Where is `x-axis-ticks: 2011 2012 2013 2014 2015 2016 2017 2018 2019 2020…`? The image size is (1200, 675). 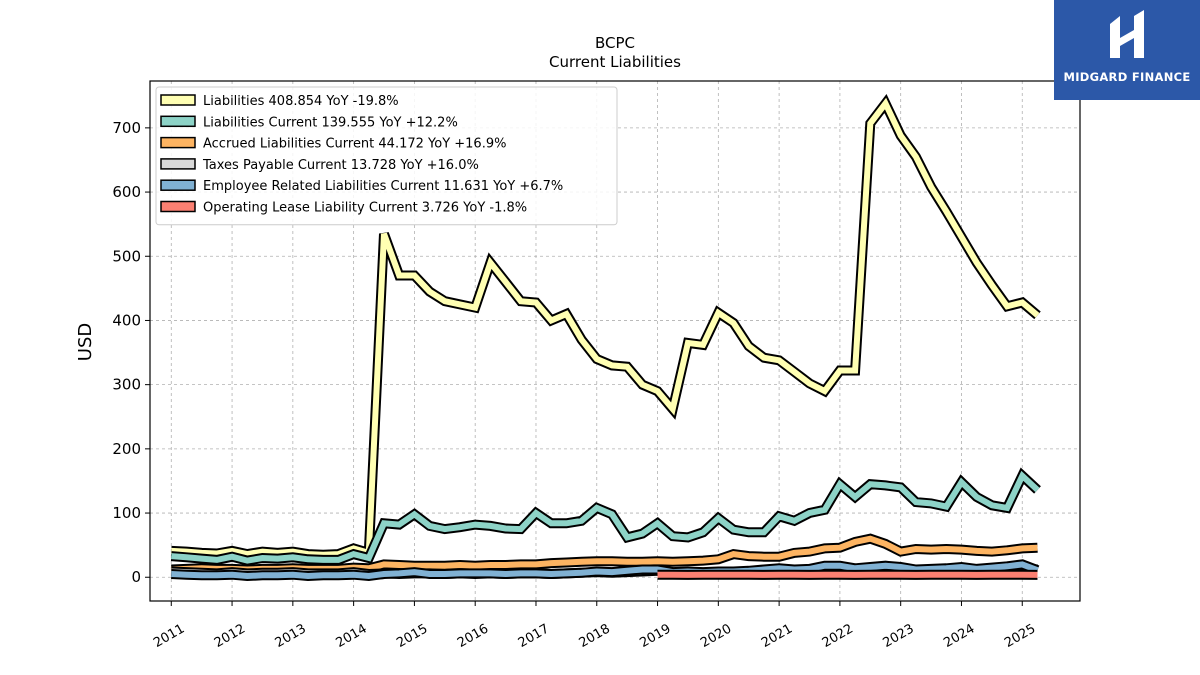
x-axis-ticks: 2011 2012 2013 2014 2015 2016 2017 2018 2019 2020… is located at coordinates (594, 626).